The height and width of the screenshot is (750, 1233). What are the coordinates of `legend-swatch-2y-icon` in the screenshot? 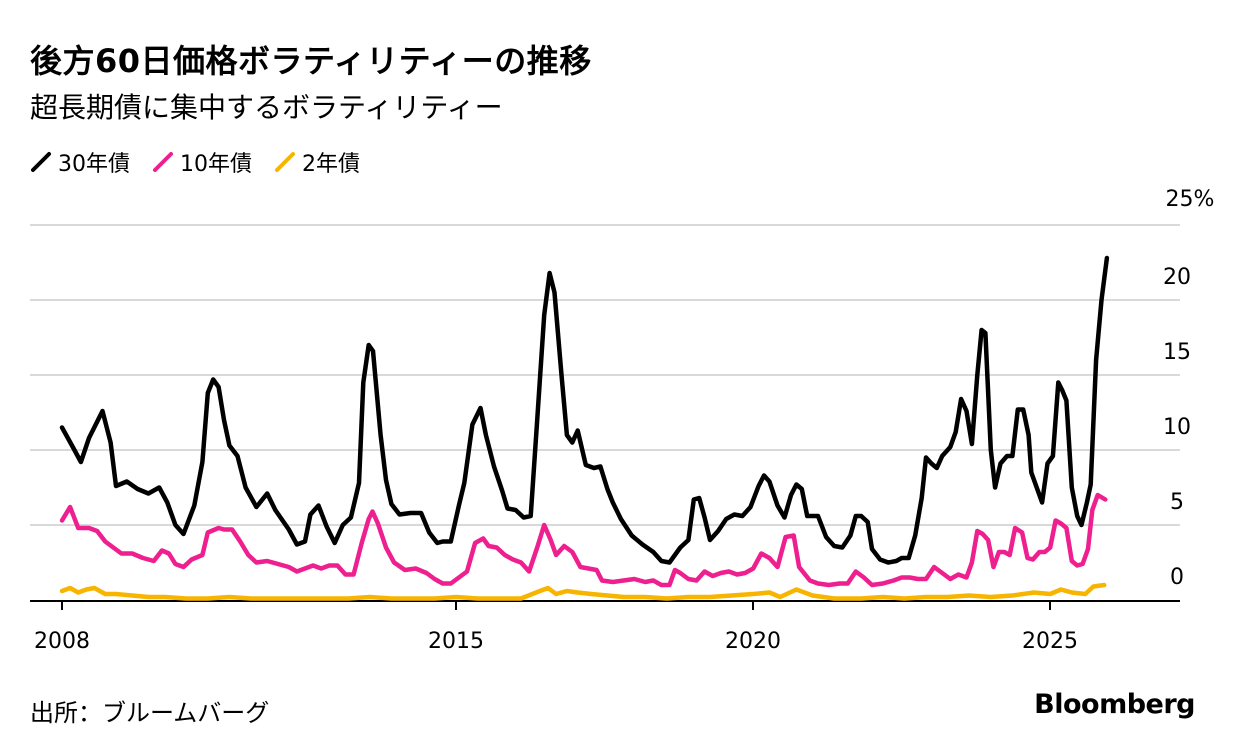 It's located at (285, 162).